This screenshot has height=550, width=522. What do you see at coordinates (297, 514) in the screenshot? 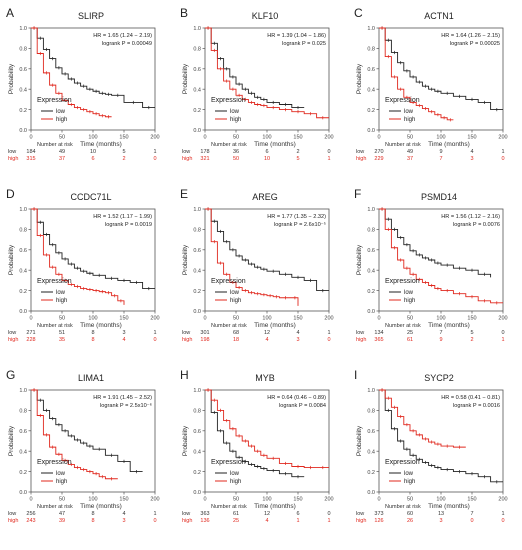
I see `risk-count-low: 6` at bounding box center [297, 514].